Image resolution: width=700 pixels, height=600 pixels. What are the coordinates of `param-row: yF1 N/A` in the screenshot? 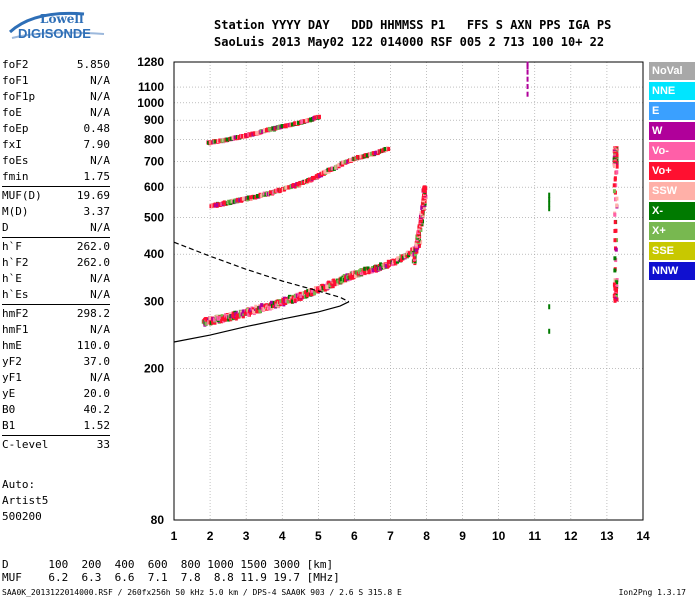 It's located at (56, 378).